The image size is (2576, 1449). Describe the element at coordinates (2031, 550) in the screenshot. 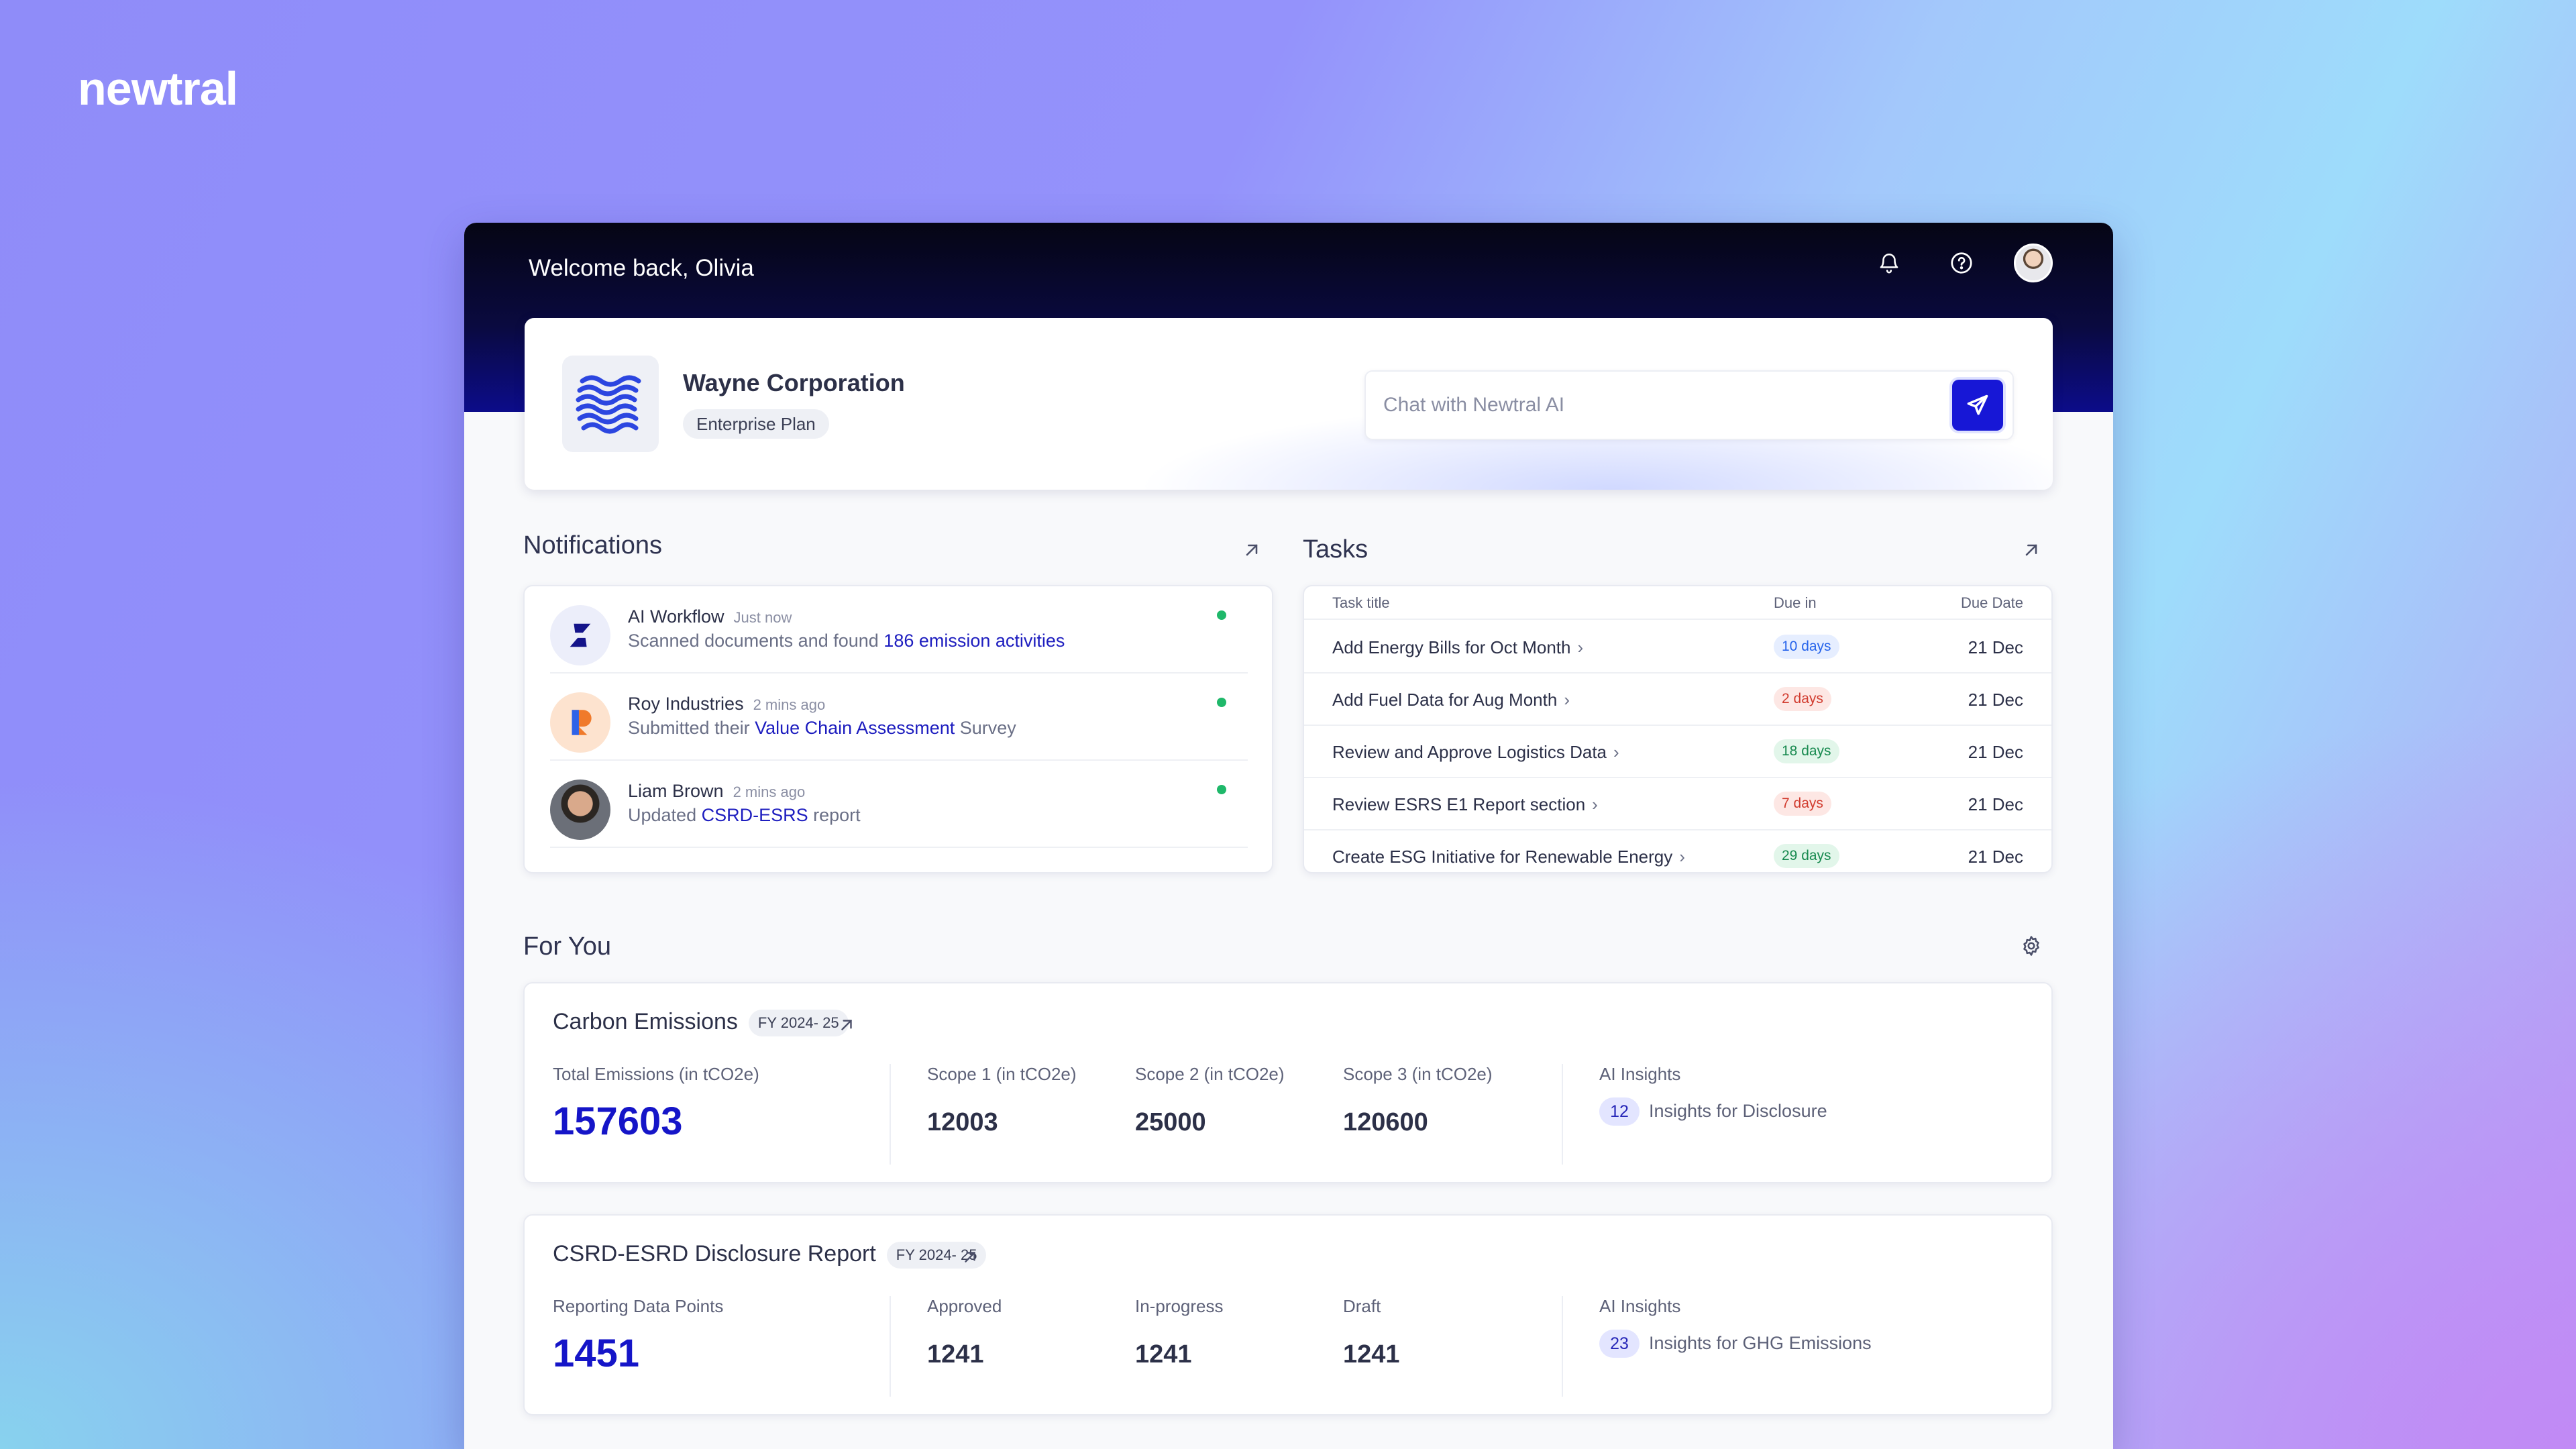

I see `tasks-open-arrow-icon` at that location.